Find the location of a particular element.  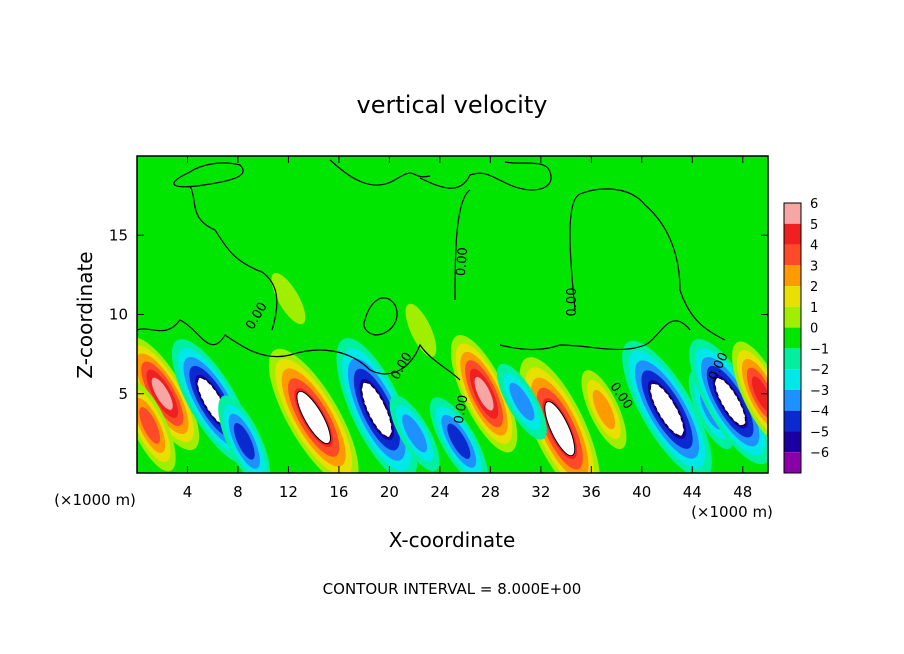

x-tick-label: 48 is located at coordinates (742, 492).